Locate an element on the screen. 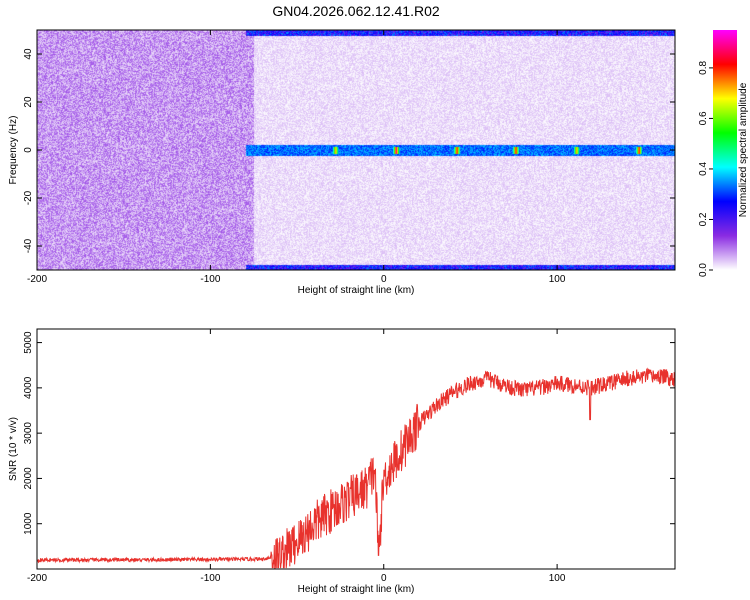  spectrogram-y-label: Frequency (Hz) is located at coordinates (13, 150).